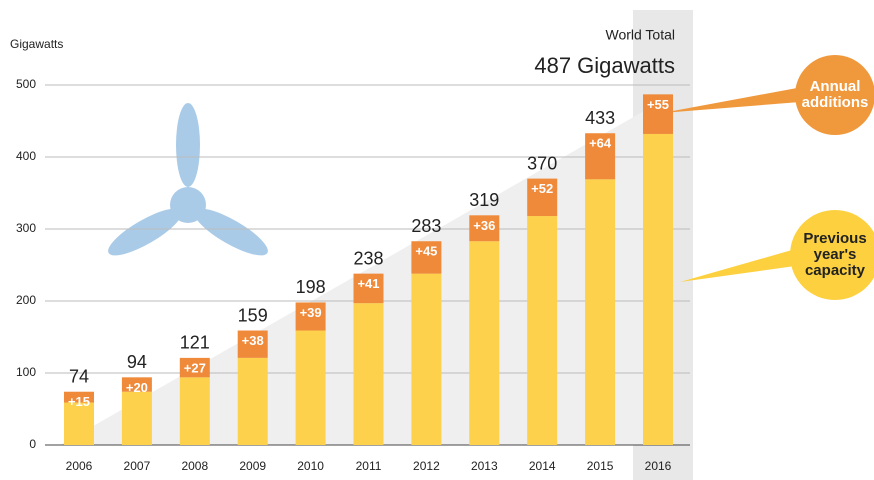 This screenshot has width=874, height=480. I want to click on value-label: +20, so click(137, 387).